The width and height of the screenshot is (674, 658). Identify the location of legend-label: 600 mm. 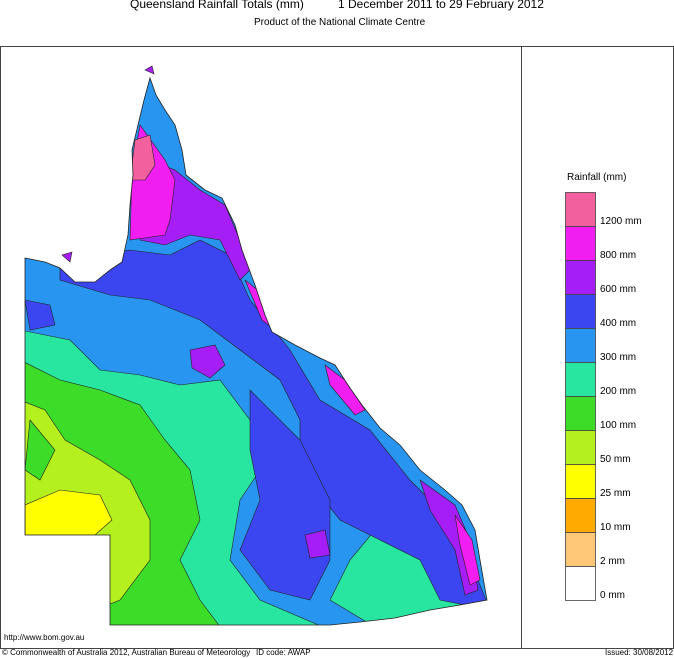
(618, 289).